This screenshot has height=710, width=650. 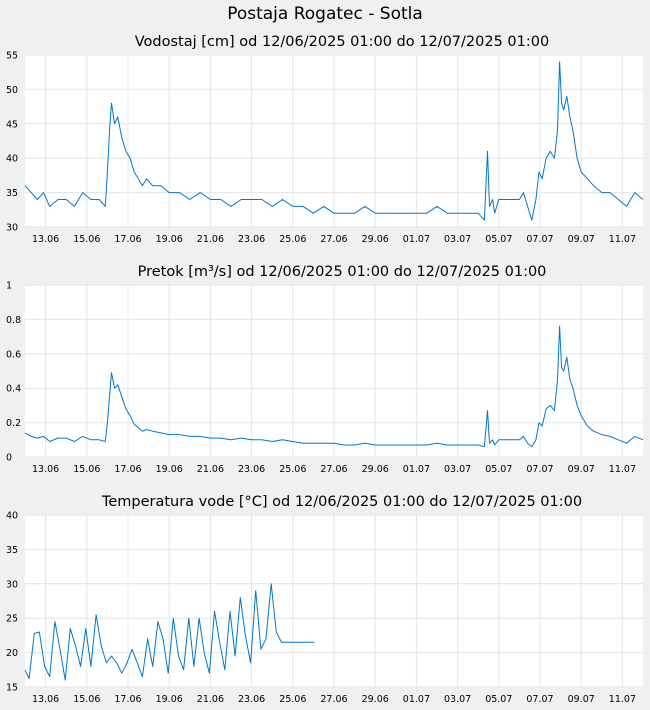 I want to click on y-tick-label: 45, so click(x=12, y=124).